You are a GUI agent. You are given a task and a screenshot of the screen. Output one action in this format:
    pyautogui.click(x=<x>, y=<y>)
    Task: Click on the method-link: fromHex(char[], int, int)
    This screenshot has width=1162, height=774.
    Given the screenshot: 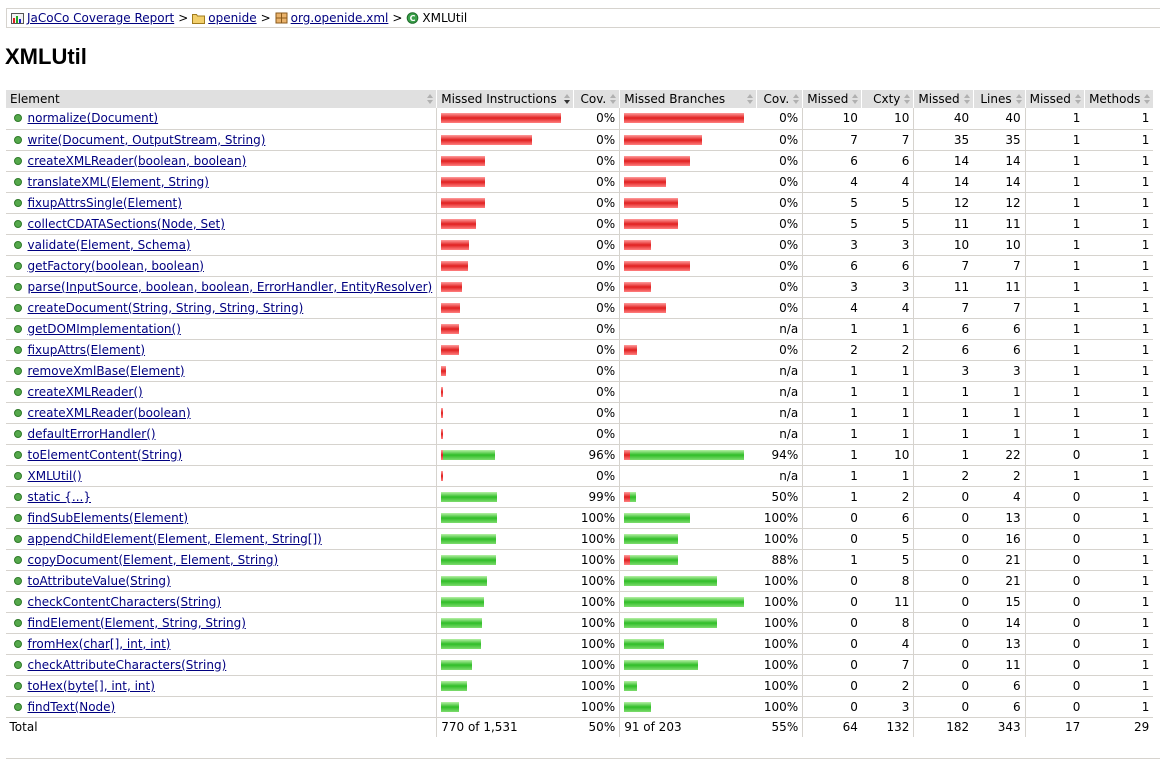 What is the action you would take?
    pyautogui.click(x=99, y=643)
    